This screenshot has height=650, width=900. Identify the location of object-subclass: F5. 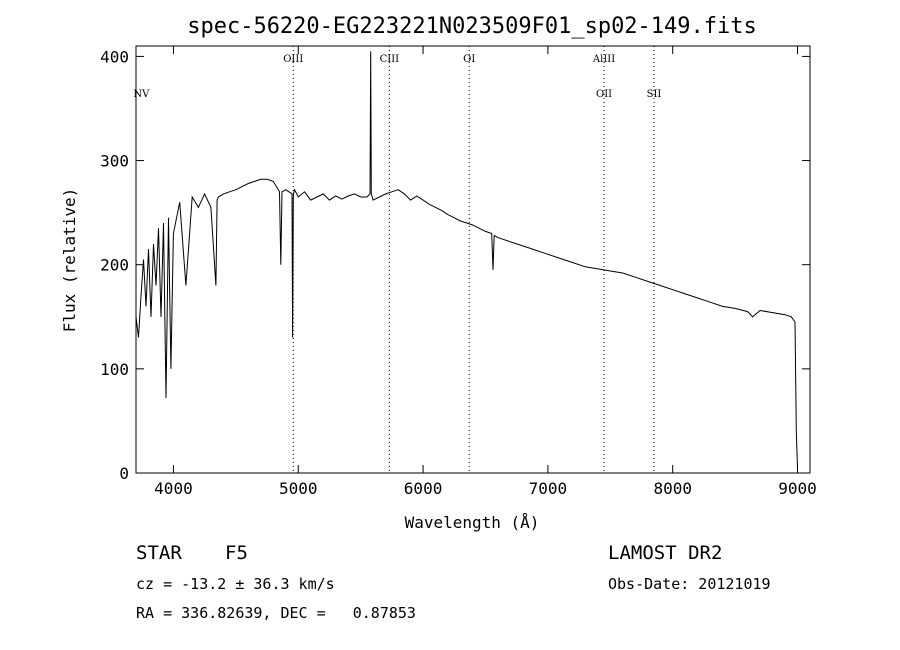
(236, 553).